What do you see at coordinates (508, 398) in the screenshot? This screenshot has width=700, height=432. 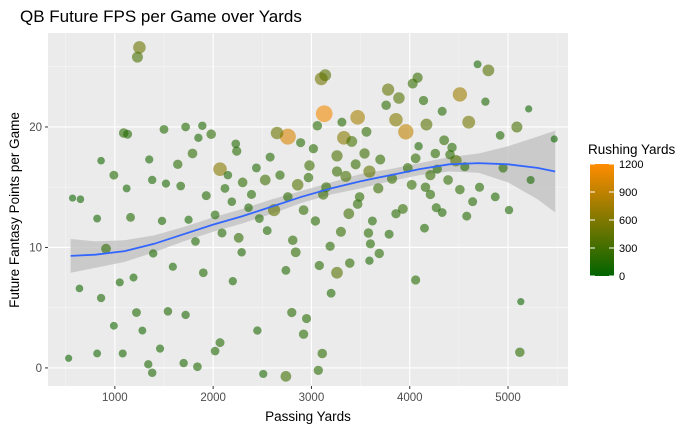 I see `x-tick-label: 5000` at bounding box center [508, 398].